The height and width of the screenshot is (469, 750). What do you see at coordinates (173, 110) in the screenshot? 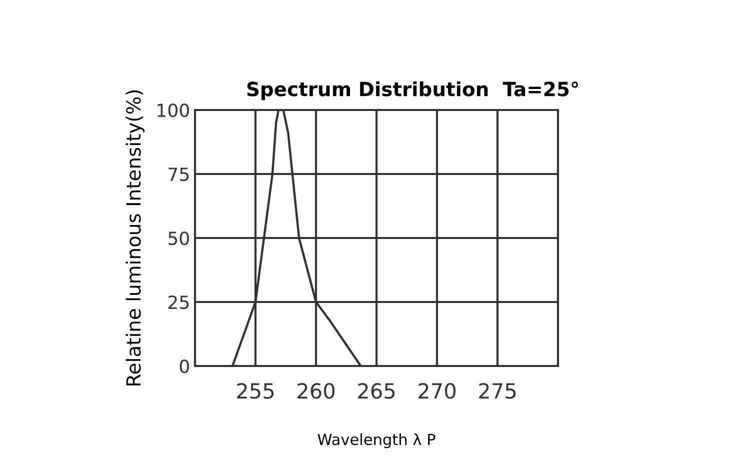
I see `y-tick-label: 100` at bounding box center [173, 110].